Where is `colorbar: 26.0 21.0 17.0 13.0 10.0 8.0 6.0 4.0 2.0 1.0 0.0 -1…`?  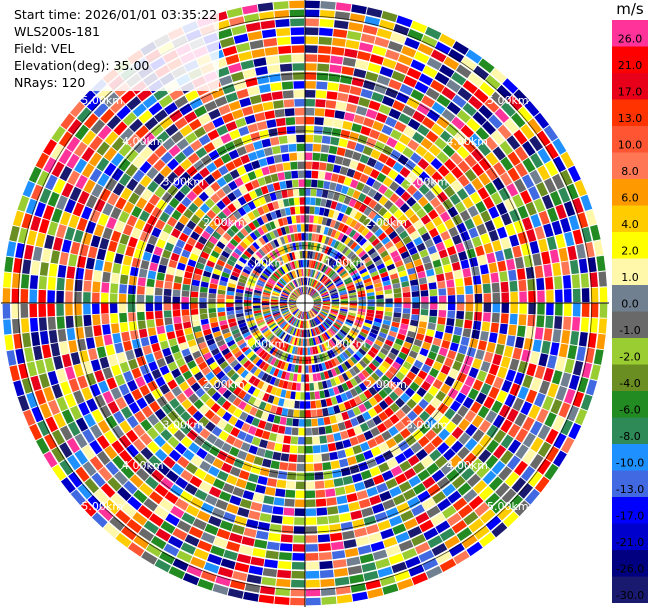 colorbar: 26.0 21.0 17.0 13.0 10.0 8.0 6.0 4.0 2.0 1.0 0.0 -1… is located at coordinates (630, 311).